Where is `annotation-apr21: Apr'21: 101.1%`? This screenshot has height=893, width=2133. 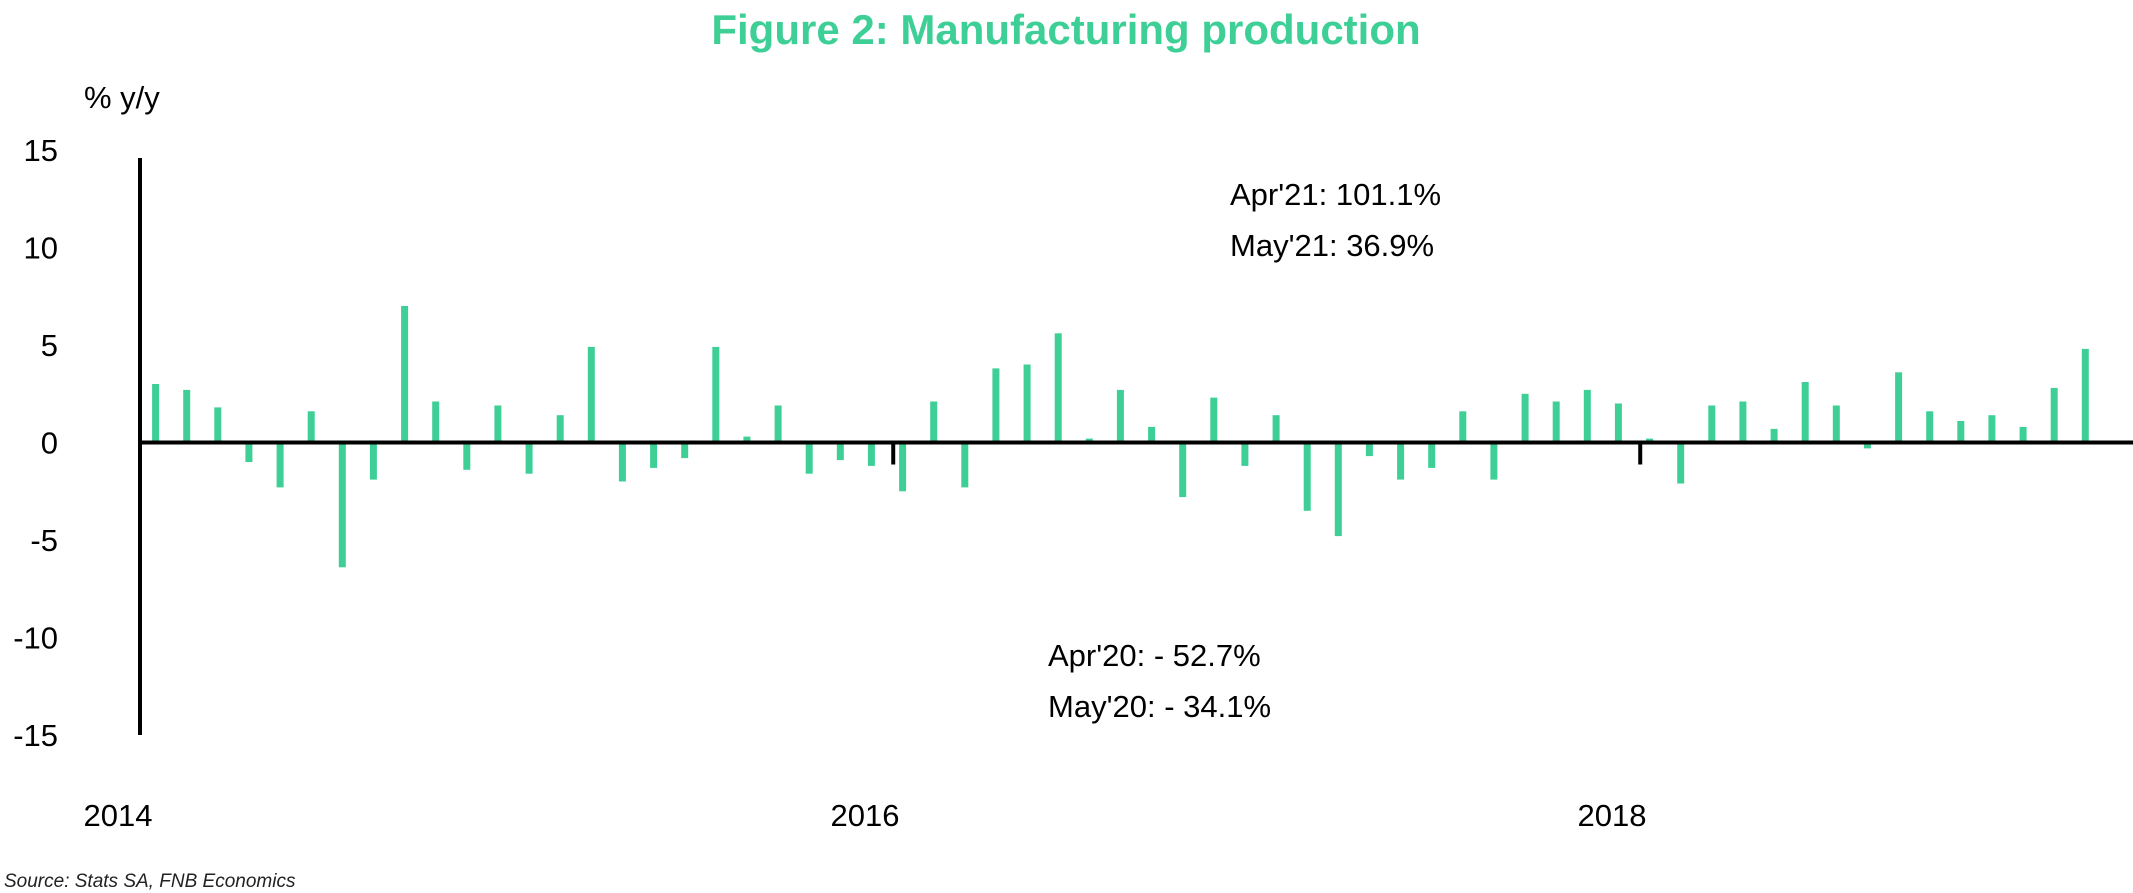 annotation-apr21: Apr'21: 101.1% is located at coordinates (1335, 194).